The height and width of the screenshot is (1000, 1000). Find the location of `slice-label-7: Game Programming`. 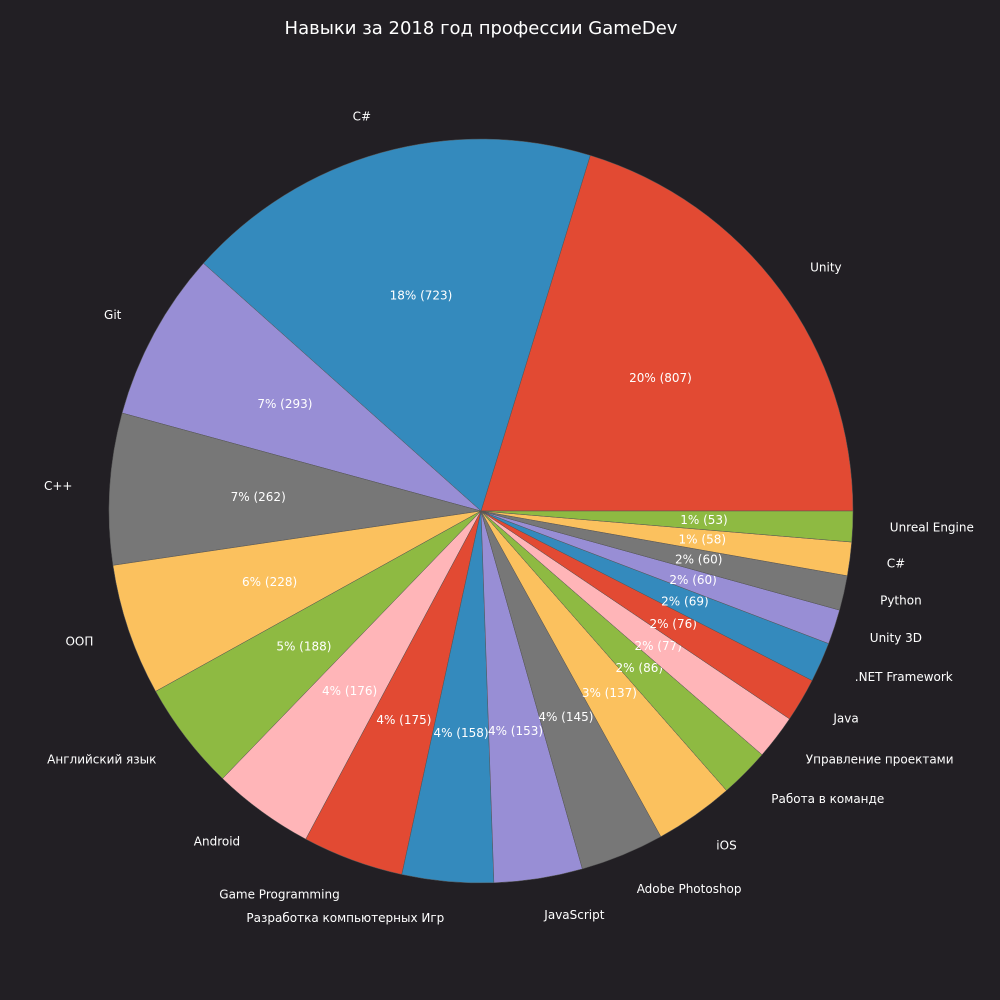

slice-label-7: Game Programming is located at coordinates (279, 895).